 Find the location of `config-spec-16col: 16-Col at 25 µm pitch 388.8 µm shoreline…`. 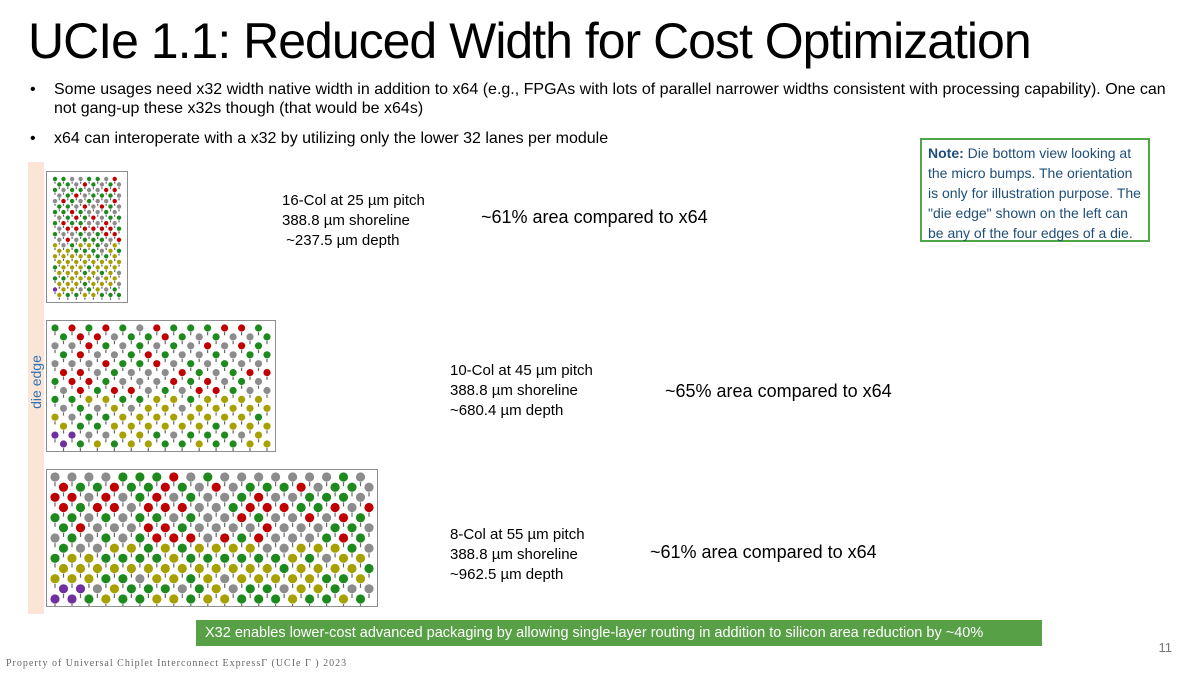

config-spec-16col: 16-Col at 25 µm pitch 388.8 µm shoreline… is located at coordinates (353, 221).